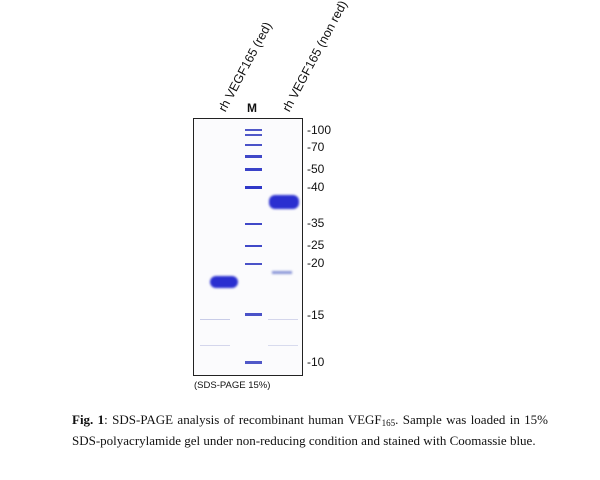  I want to click on caption-subscript: 165, so click(388, 423).